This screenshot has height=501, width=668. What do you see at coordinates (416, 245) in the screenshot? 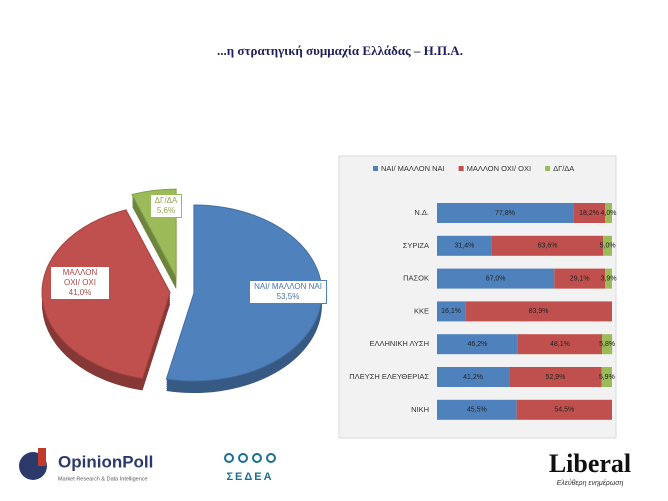
I see `y-tick-label: ΣΥΡΙΖΑ` at bounding box center [416, 245].